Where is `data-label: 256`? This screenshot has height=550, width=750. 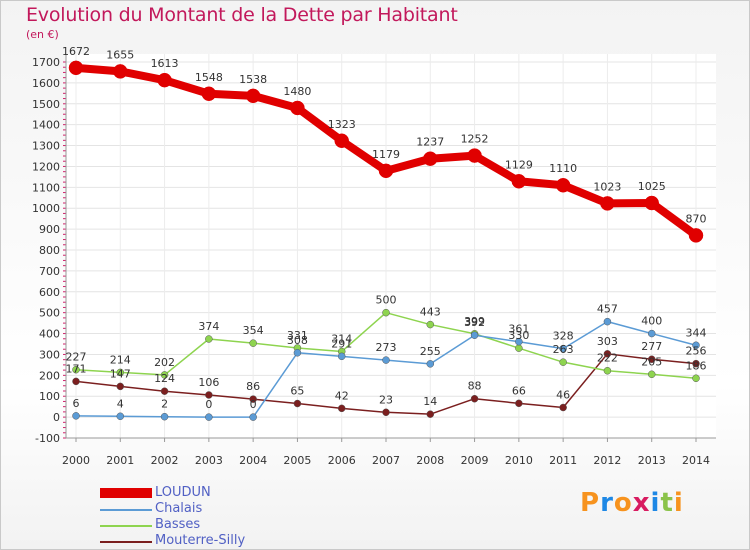
data-label: 256 is located at coordinates (696, 351).